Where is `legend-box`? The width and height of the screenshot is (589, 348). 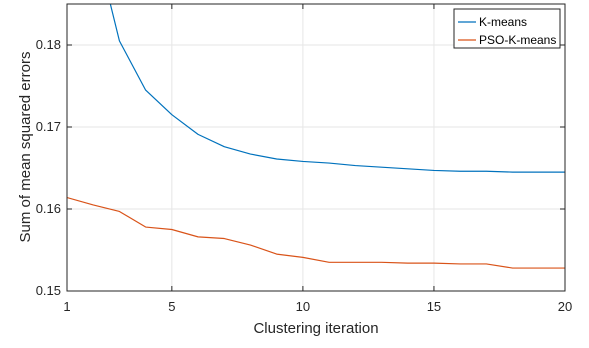
legend-box is located at coordinates (507, 28).